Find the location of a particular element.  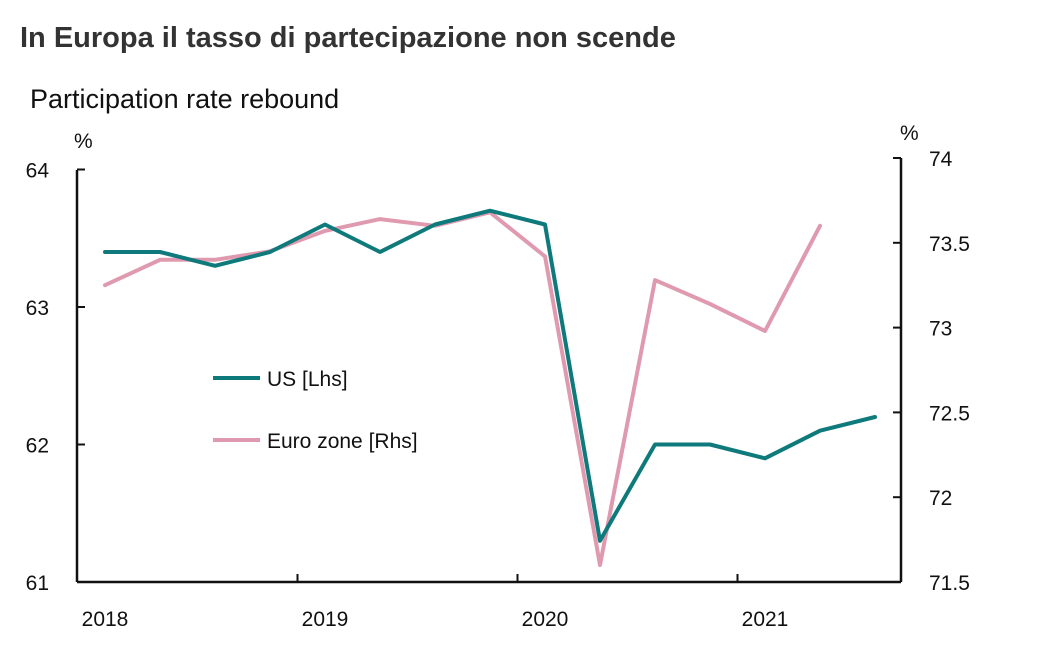

right-axis-unit: % is located at coordinates (909, 133).